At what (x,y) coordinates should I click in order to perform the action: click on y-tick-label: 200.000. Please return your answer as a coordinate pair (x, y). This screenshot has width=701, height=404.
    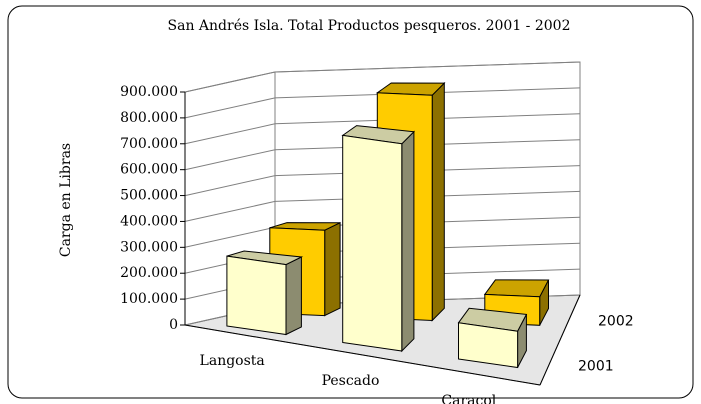
    Looking at the image, I should click on (149, 273).